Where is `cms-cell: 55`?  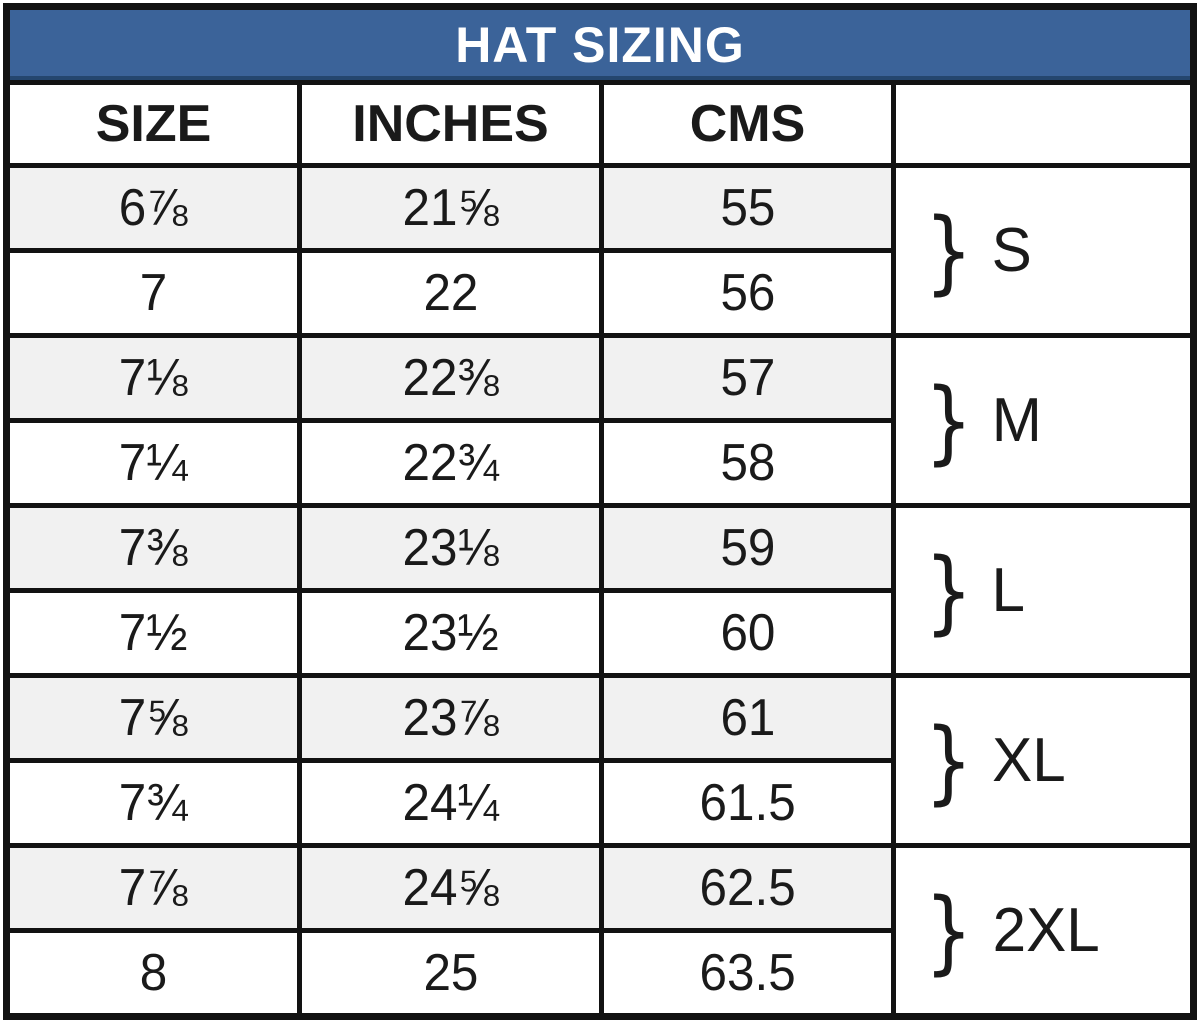
cms-cell: 55 is located at coordinates (747, 208).